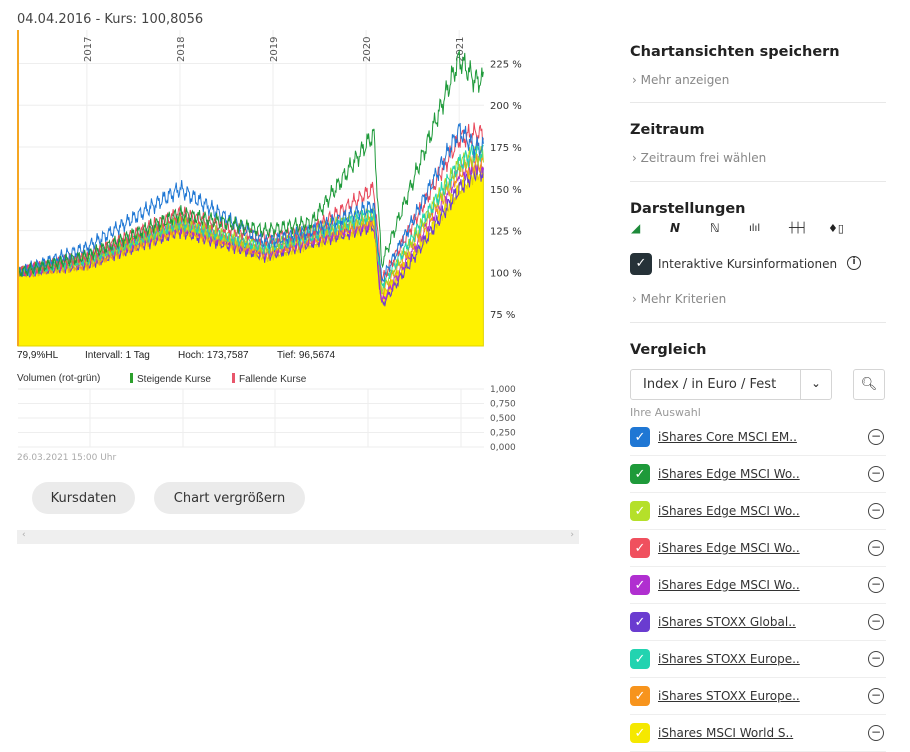 This screenshot has height=752, width=910. What do you see at coordinates (367, 49) in the screenshot?
I see `x-tick-label: 2020` at bounding box center [367, 49].